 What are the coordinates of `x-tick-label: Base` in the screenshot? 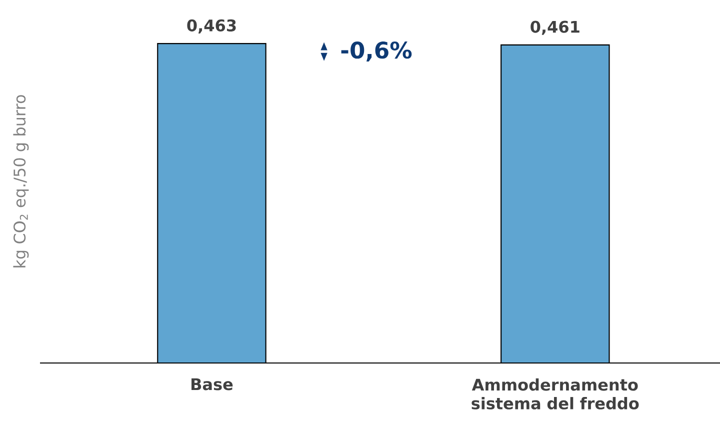 It's located at (212, 384).